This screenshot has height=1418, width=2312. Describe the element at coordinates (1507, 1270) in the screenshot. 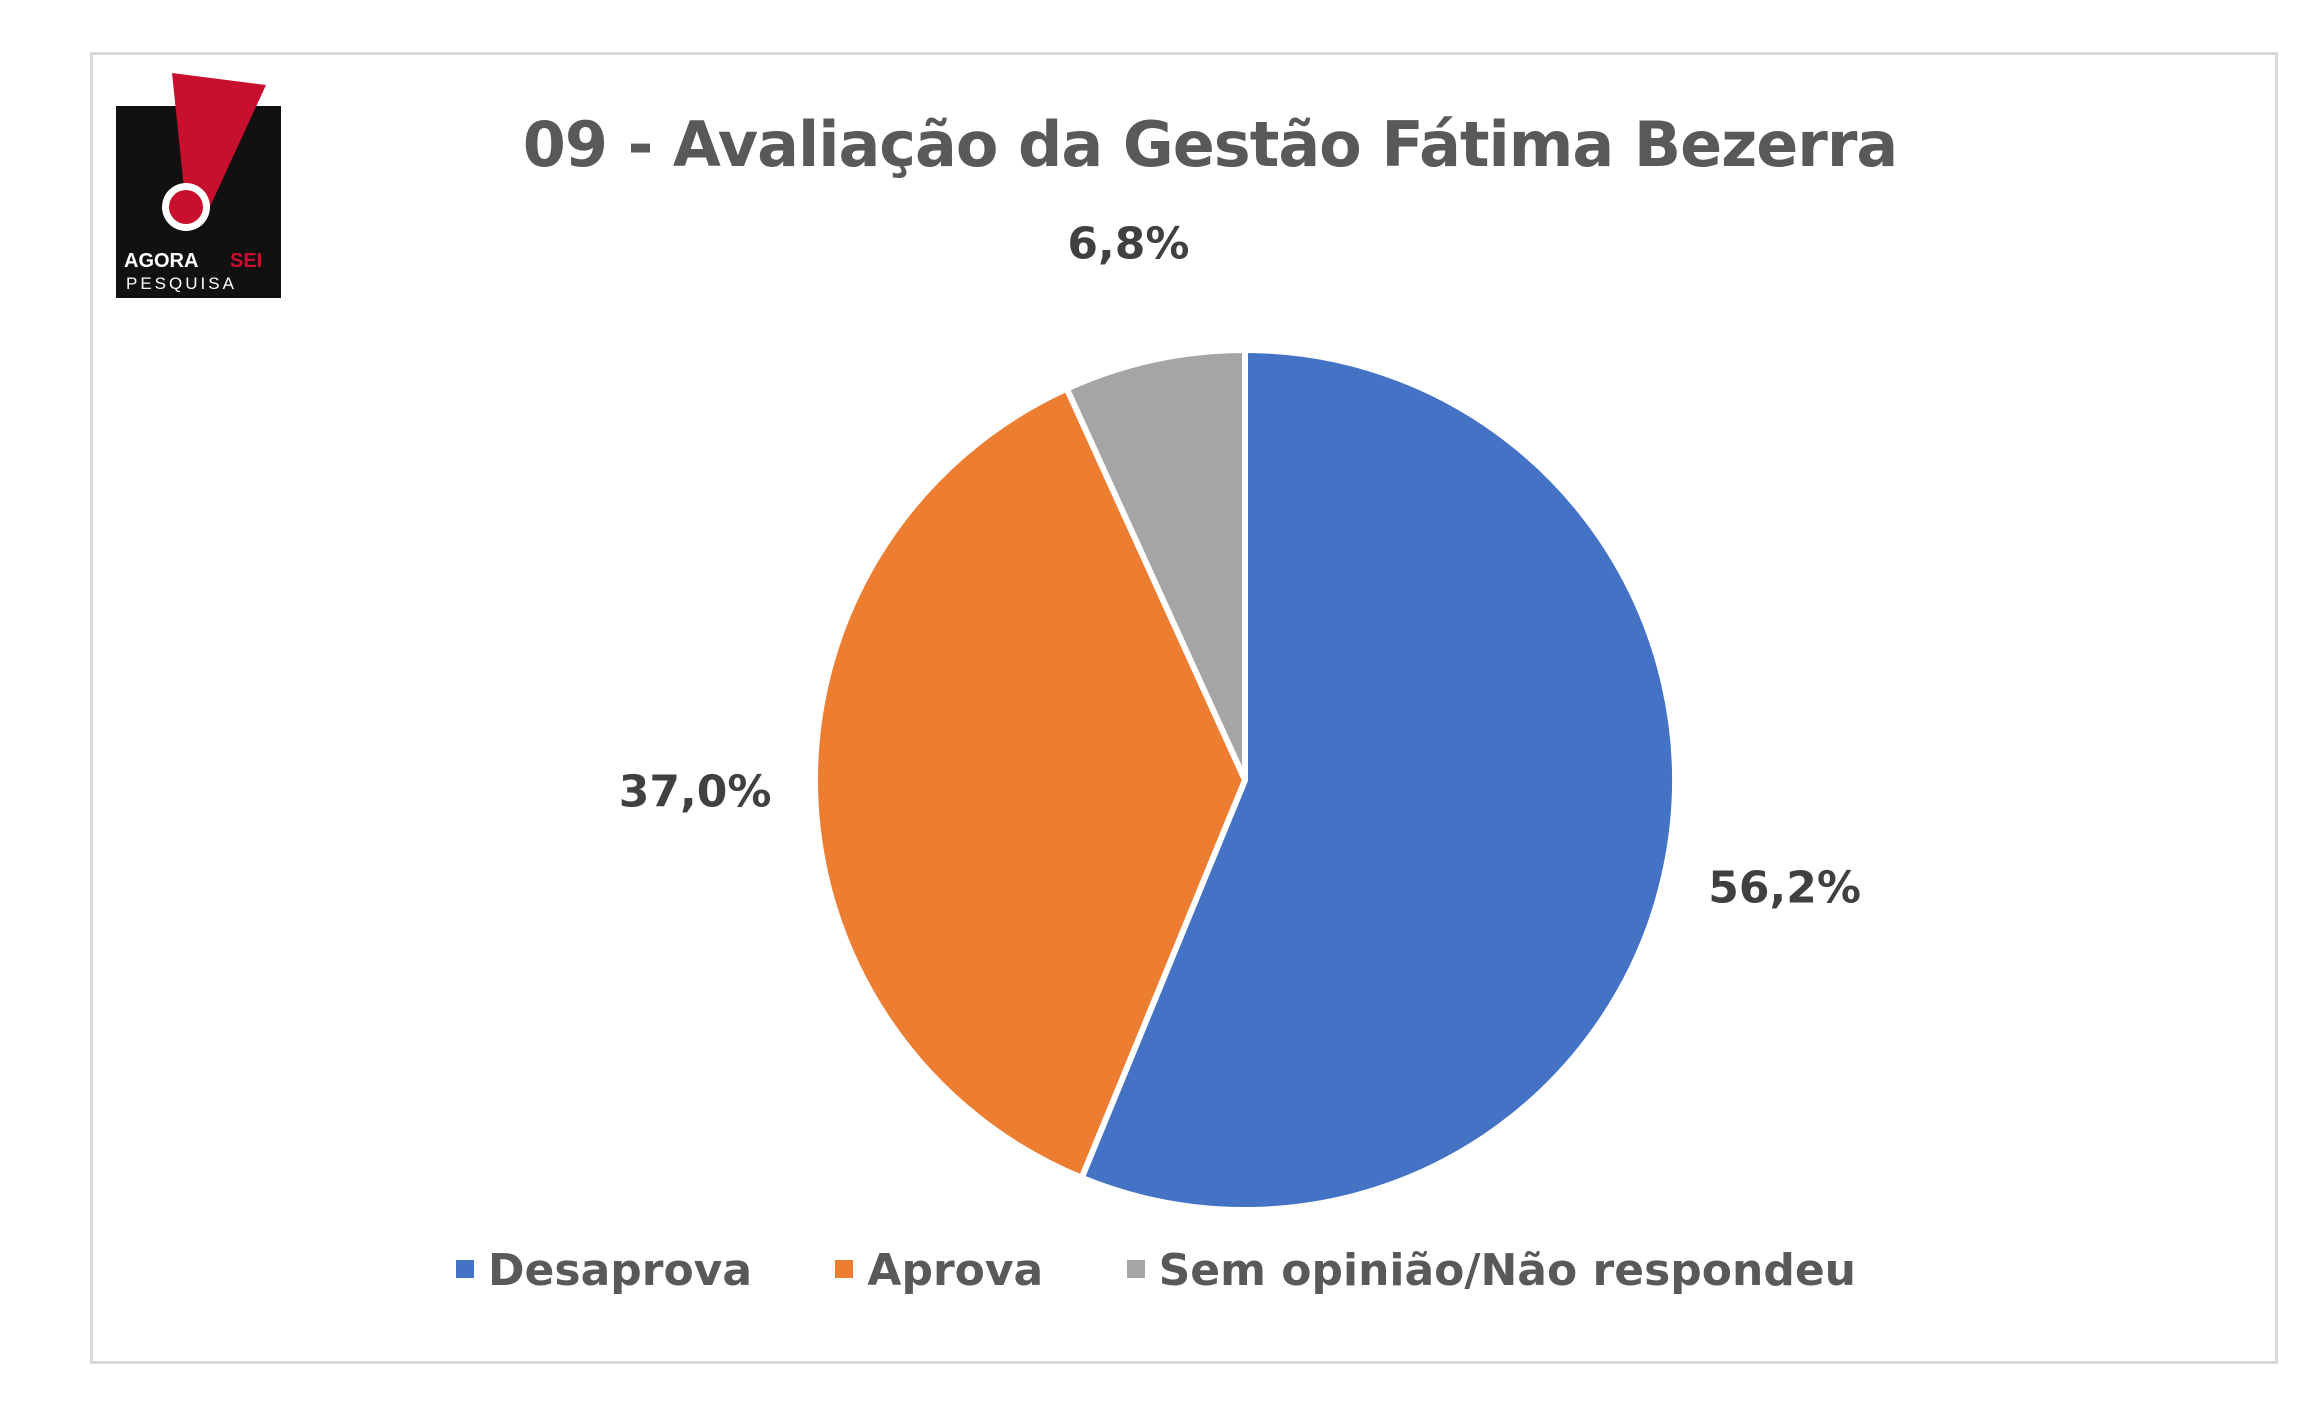

I see `legend-label-sem-opiniao: Sem opinião/Não respondeu` at that location.